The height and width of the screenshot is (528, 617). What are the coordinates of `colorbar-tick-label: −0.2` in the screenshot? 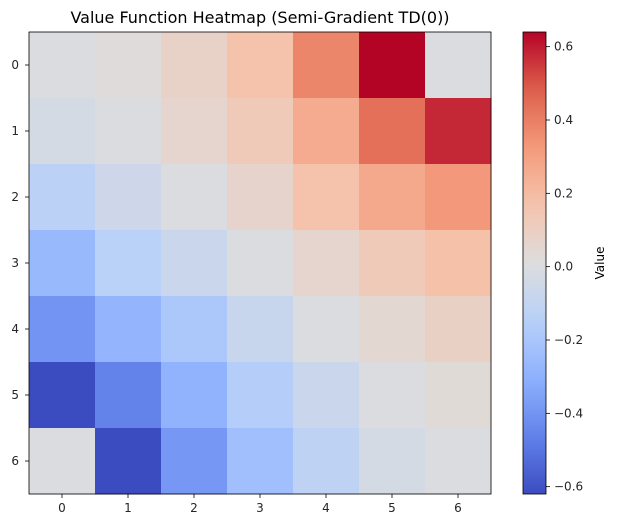 It's located at (568, 340).